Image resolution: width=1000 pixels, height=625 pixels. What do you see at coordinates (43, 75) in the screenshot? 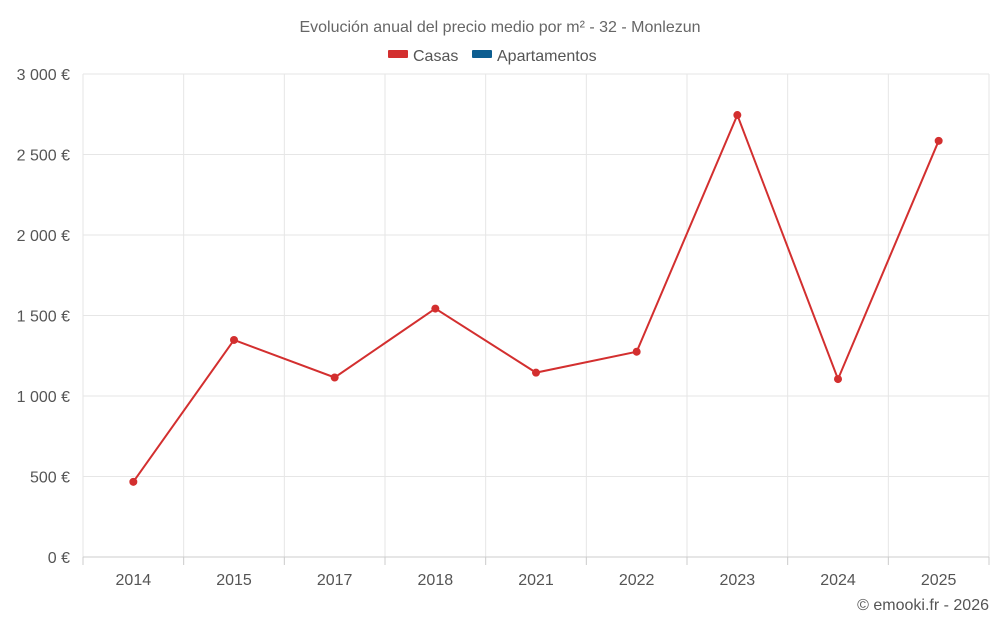
I see `y-tick-label: 3 000 €` at bounding box center [43, 75].